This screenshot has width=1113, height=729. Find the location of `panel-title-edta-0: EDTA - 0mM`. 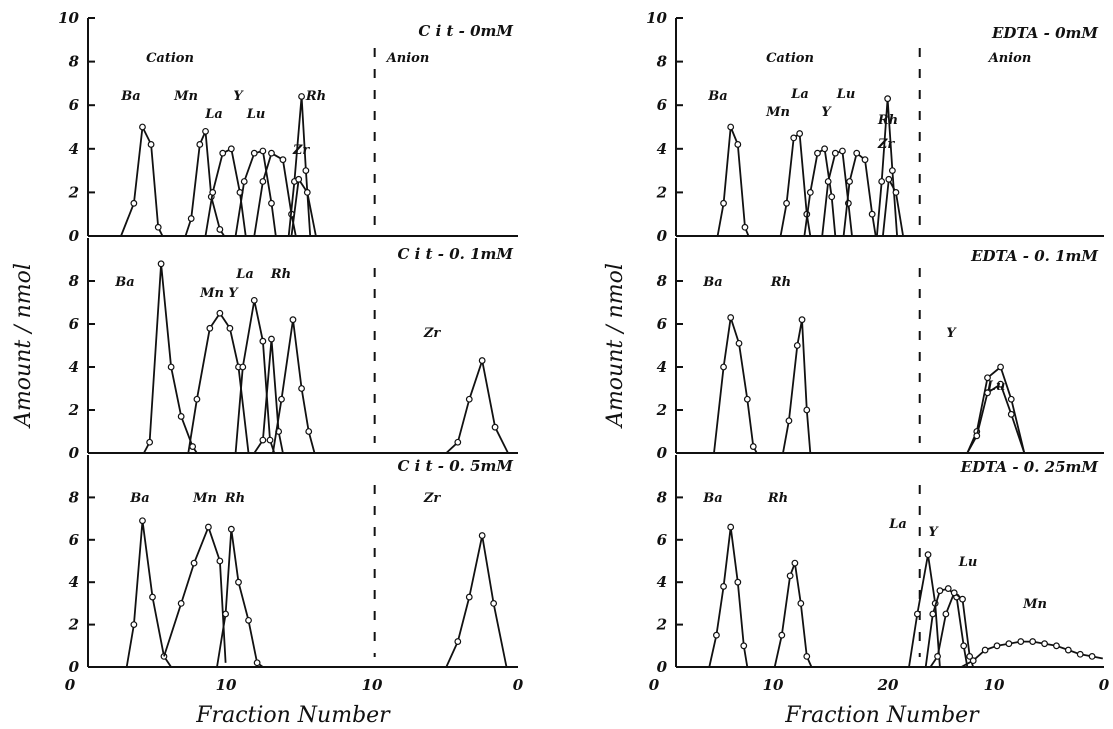

panel-title-edta-0: EDTA - 0mM is located at coordinates (1044, 33).